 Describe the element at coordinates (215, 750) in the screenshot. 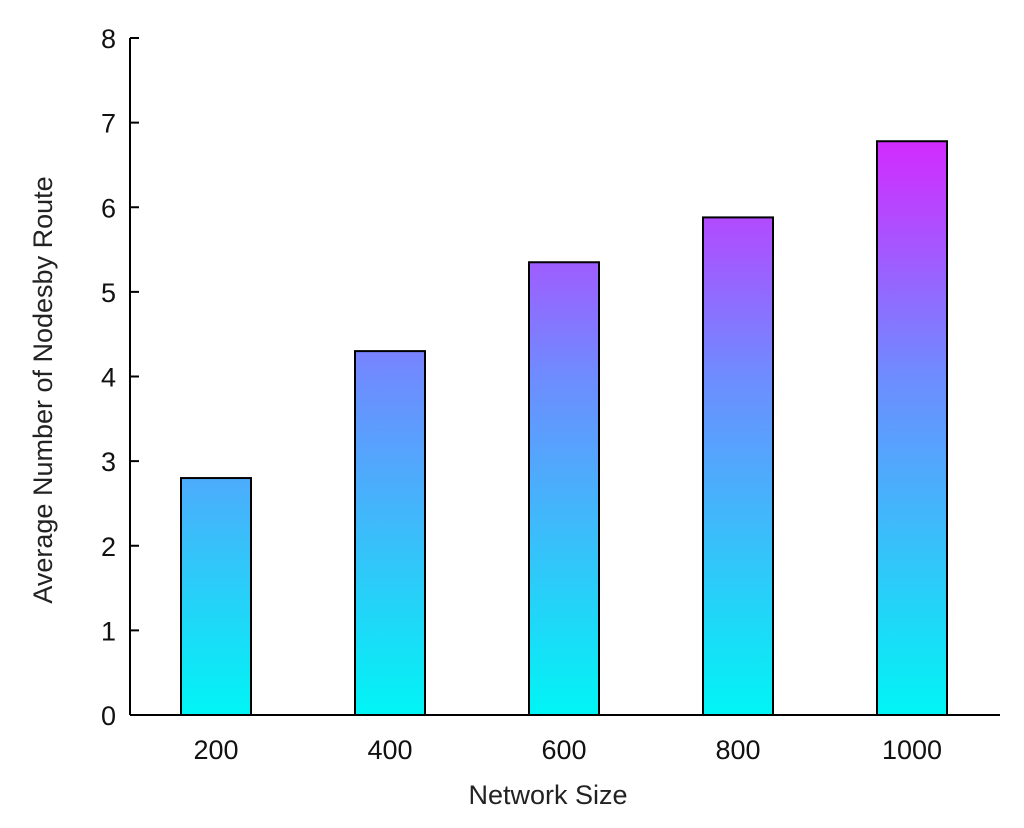

I see `x-tick-label-200: 200` at that location.